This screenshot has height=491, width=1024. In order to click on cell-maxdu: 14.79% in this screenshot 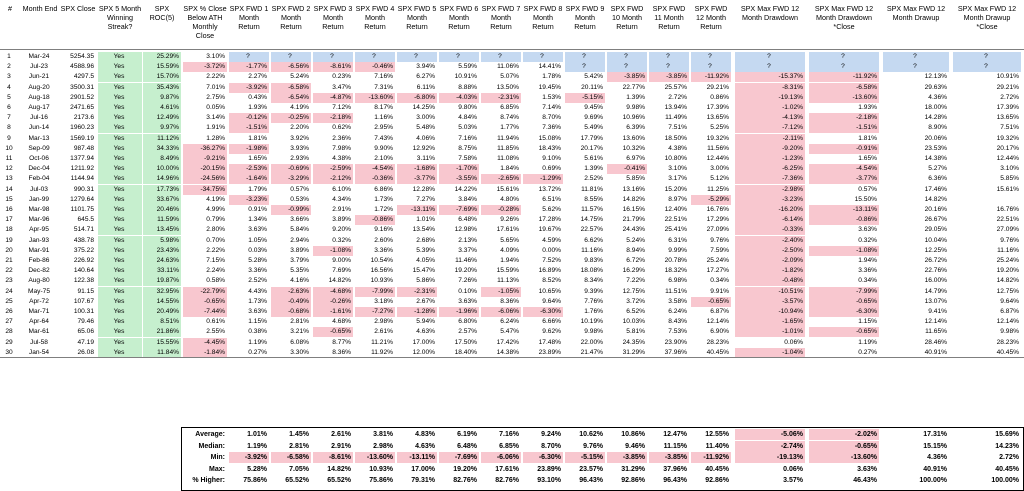, I will do `click(935, 291)`.